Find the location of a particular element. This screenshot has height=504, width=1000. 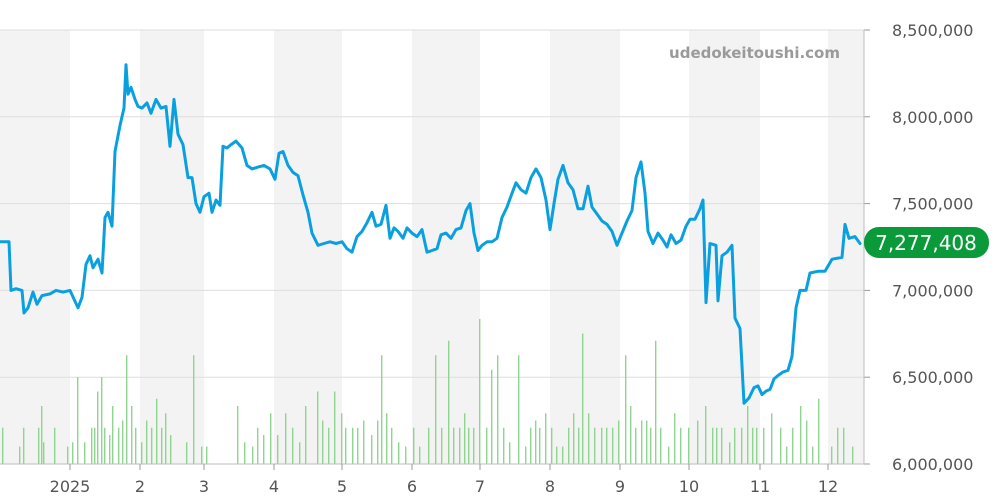

watermark: udedokeitoushi.com is located at coordinates (754, 53).